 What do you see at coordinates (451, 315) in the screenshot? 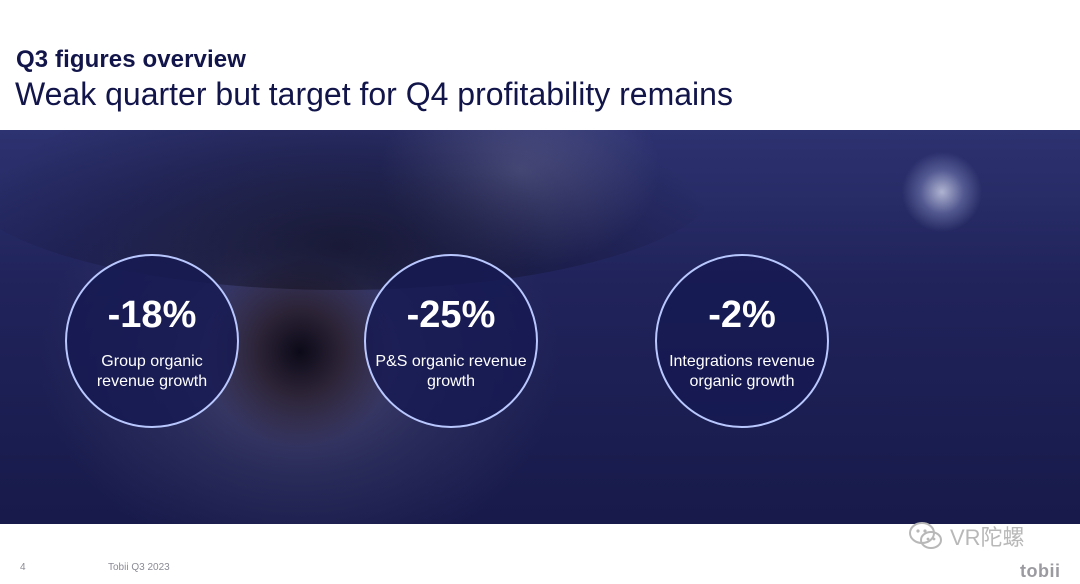
I see `metric-value: -25%` at bounding box center [451, 315].